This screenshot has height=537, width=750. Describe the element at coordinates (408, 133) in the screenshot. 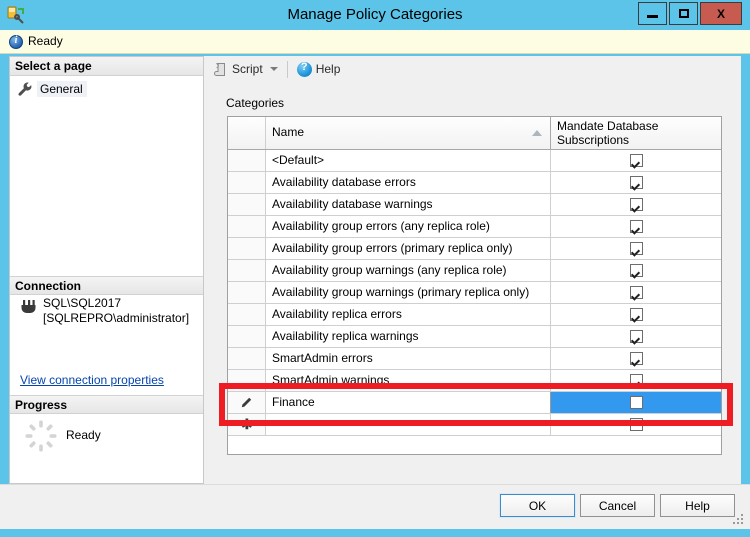

I see `grid-header-name: Name` at that location.